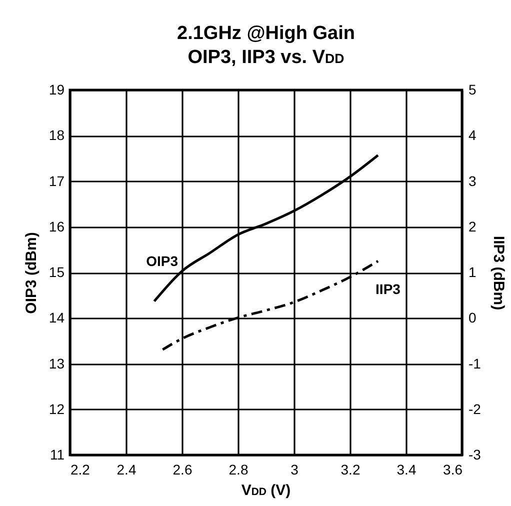 The image size is (511, 506). Describe the element at coordinates (472, 226) in the screenshot. I see `y2-tick-label: 2` at that location.